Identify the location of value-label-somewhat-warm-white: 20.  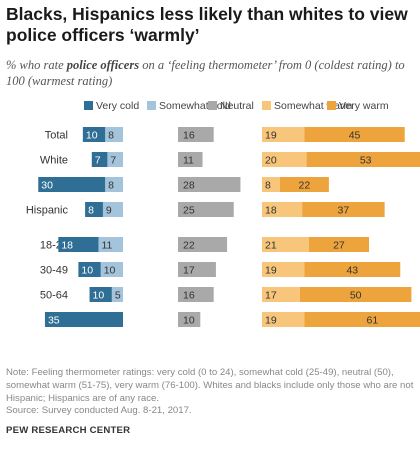
(271, 161).